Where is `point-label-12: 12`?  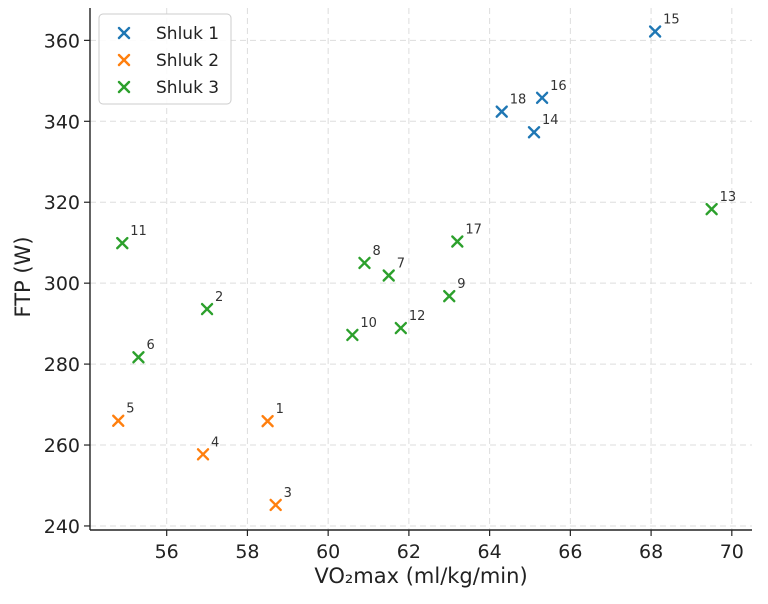
point-label-12: 12 is located at coordinates (417, 316).